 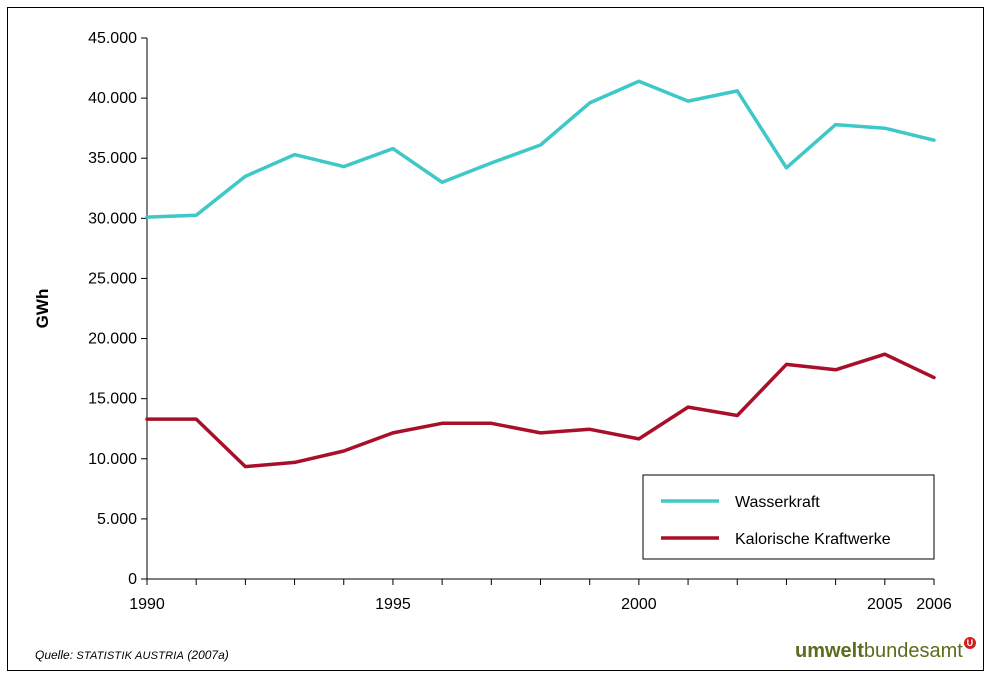 What do you see at coordinates (112, 459) in the screenshot?
I see `y-tick-label: 10.000` at bounding box center [112, 459].